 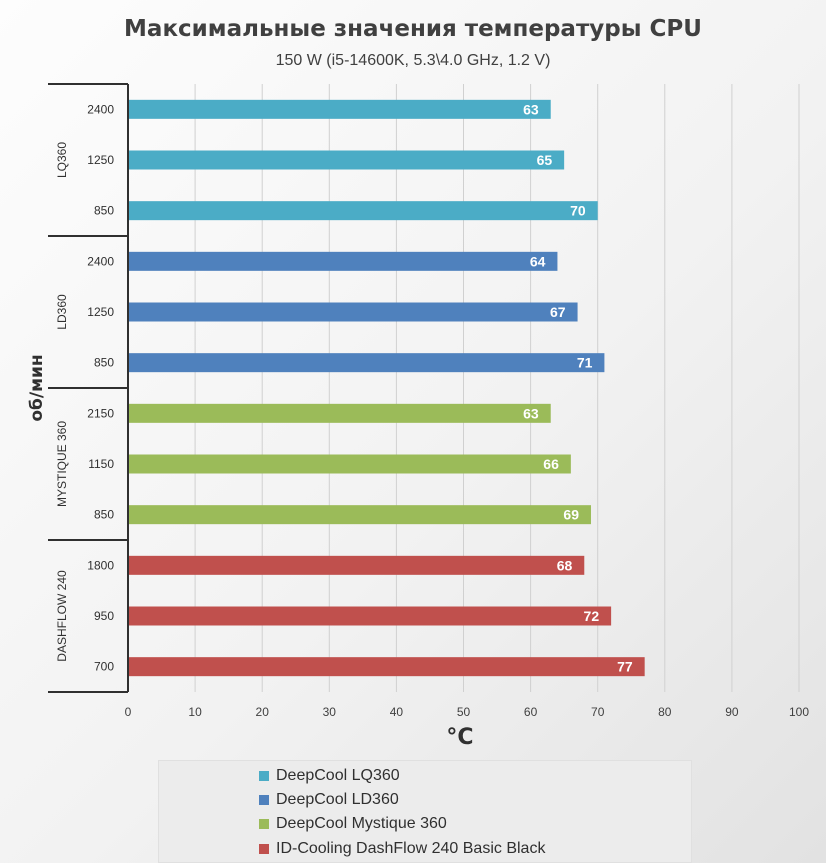 I want to click on x-tick-label: 0, so click(x=128, y=712).